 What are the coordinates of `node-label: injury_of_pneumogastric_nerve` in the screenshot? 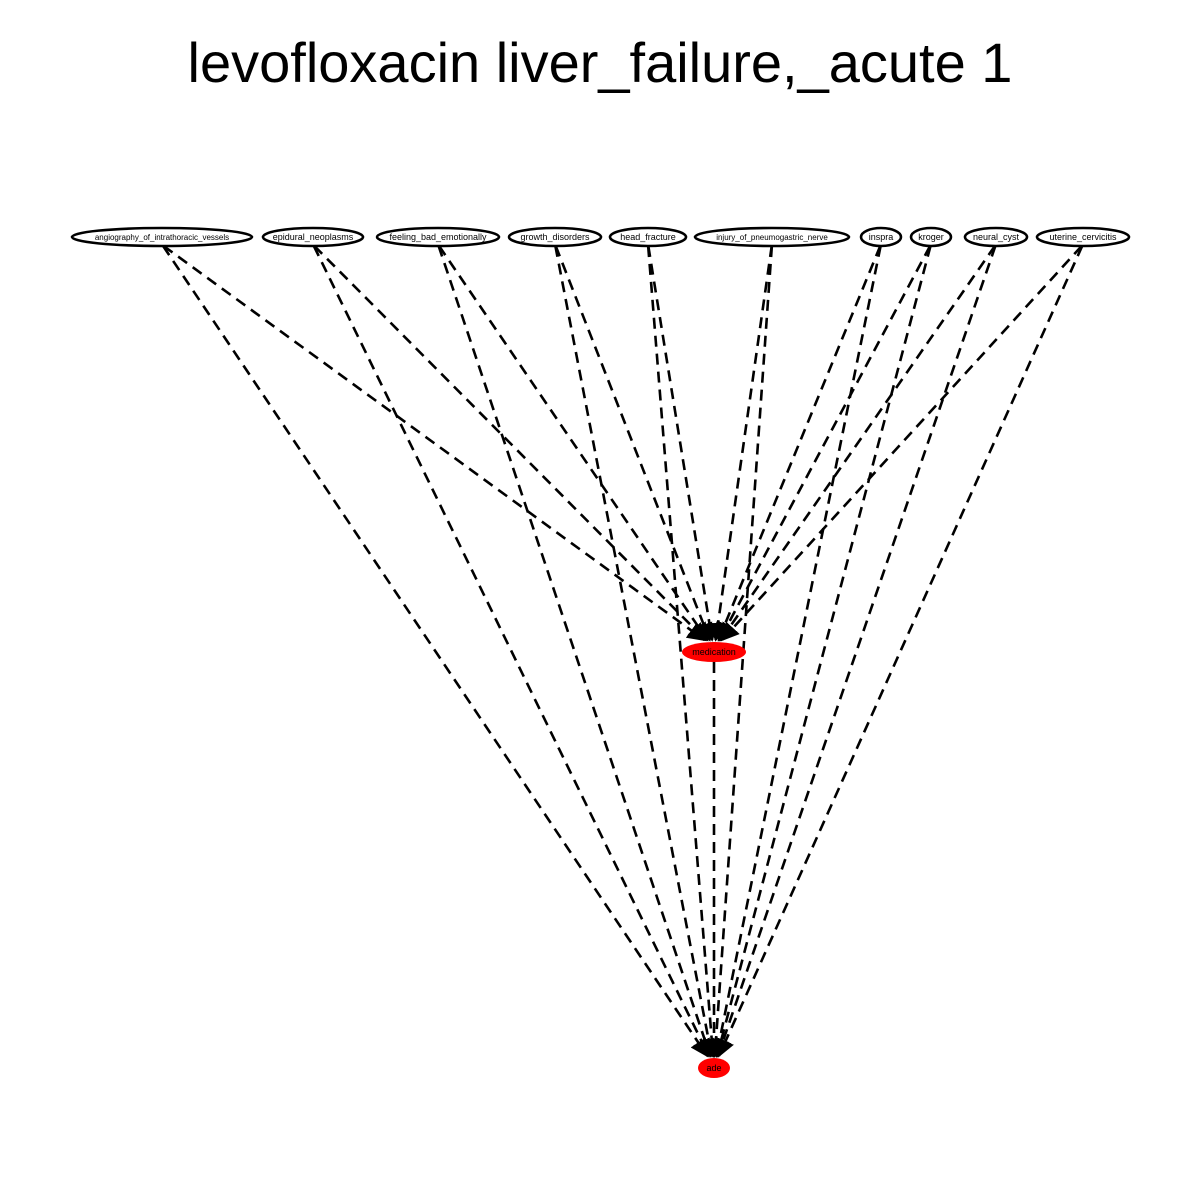 It's located at (772, 237).